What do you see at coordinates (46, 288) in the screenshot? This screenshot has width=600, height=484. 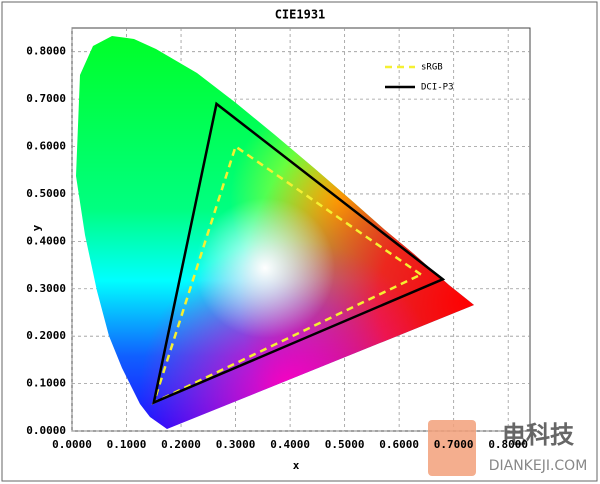 I see `y-tick-label: 0.3000` at bounding box center [46, 288].